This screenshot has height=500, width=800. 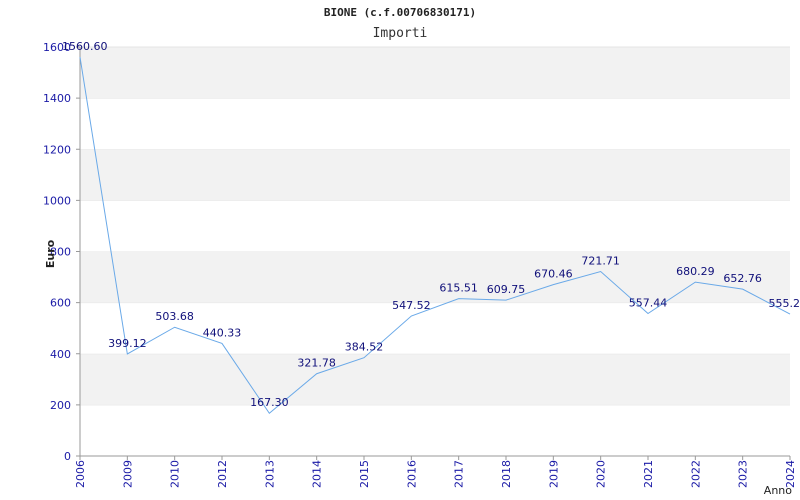 I want to click on x-tick-label: 2023, so click(x=743, y=474).